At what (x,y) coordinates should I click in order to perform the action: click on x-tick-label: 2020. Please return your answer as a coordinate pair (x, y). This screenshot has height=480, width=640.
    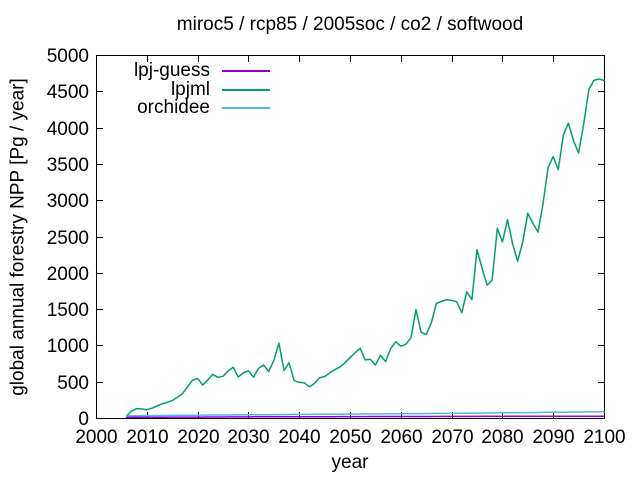
    Looking at the image, I should click on (198, 437).